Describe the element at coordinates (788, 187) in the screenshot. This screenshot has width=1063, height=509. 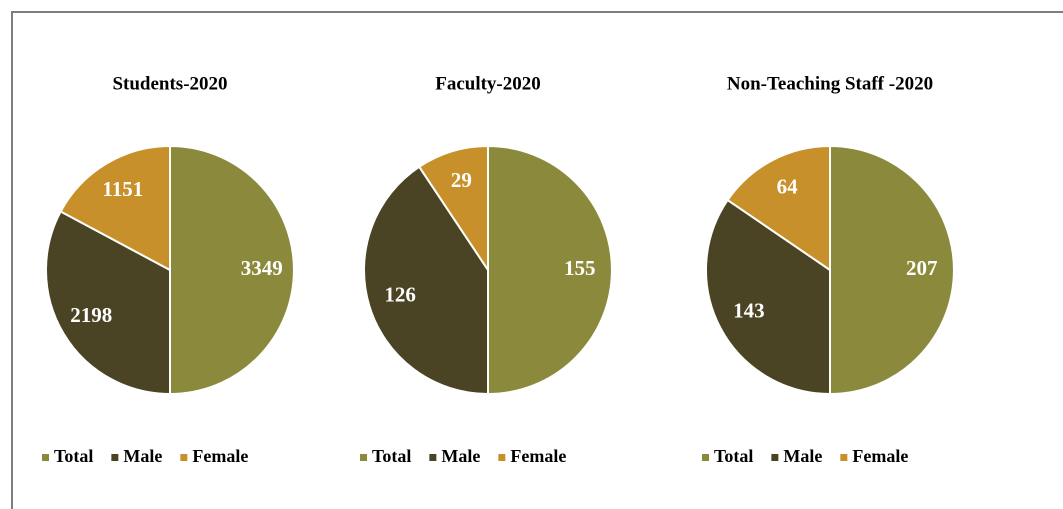
I see `data-label: 64` at that location.